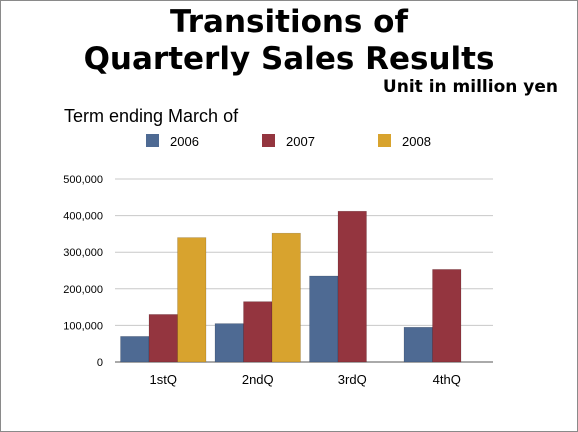  Describe the element at coordinates (83, 217) in the screenshot. I see `y-tick-label: 400,000` at that location.